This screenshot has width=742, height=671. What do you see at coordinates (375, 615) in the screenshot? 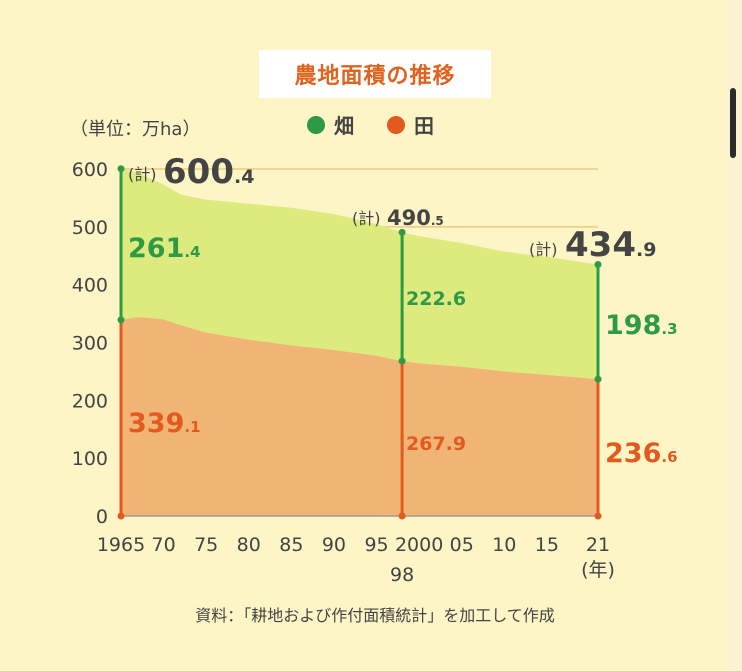
I see `source-note: 資料：「耕地および作付面積統計」を加工して作成` at bounding box center [375, 615].